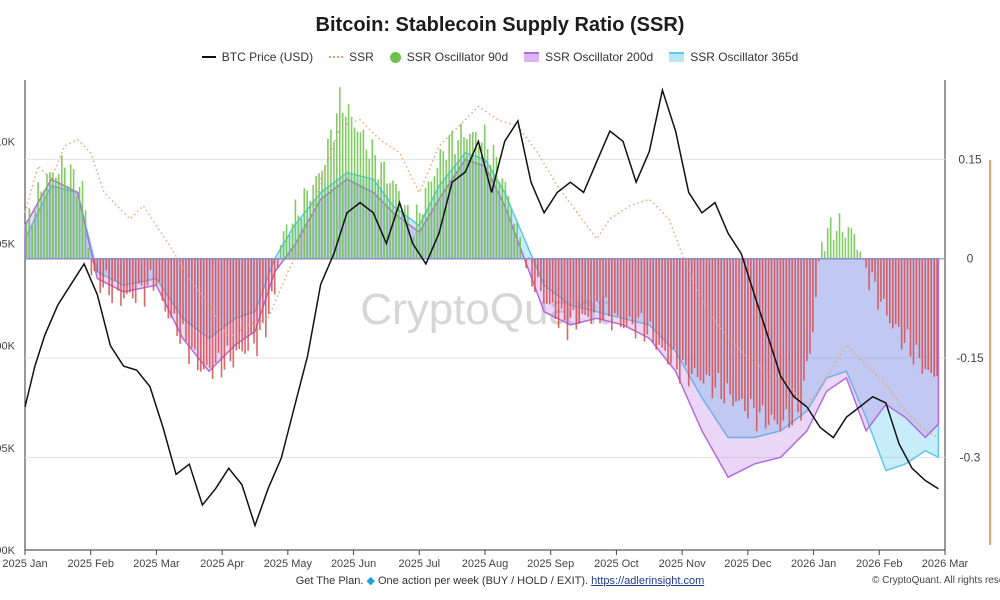  I want to click on left-tick-label: 100K, so click(8, 347).